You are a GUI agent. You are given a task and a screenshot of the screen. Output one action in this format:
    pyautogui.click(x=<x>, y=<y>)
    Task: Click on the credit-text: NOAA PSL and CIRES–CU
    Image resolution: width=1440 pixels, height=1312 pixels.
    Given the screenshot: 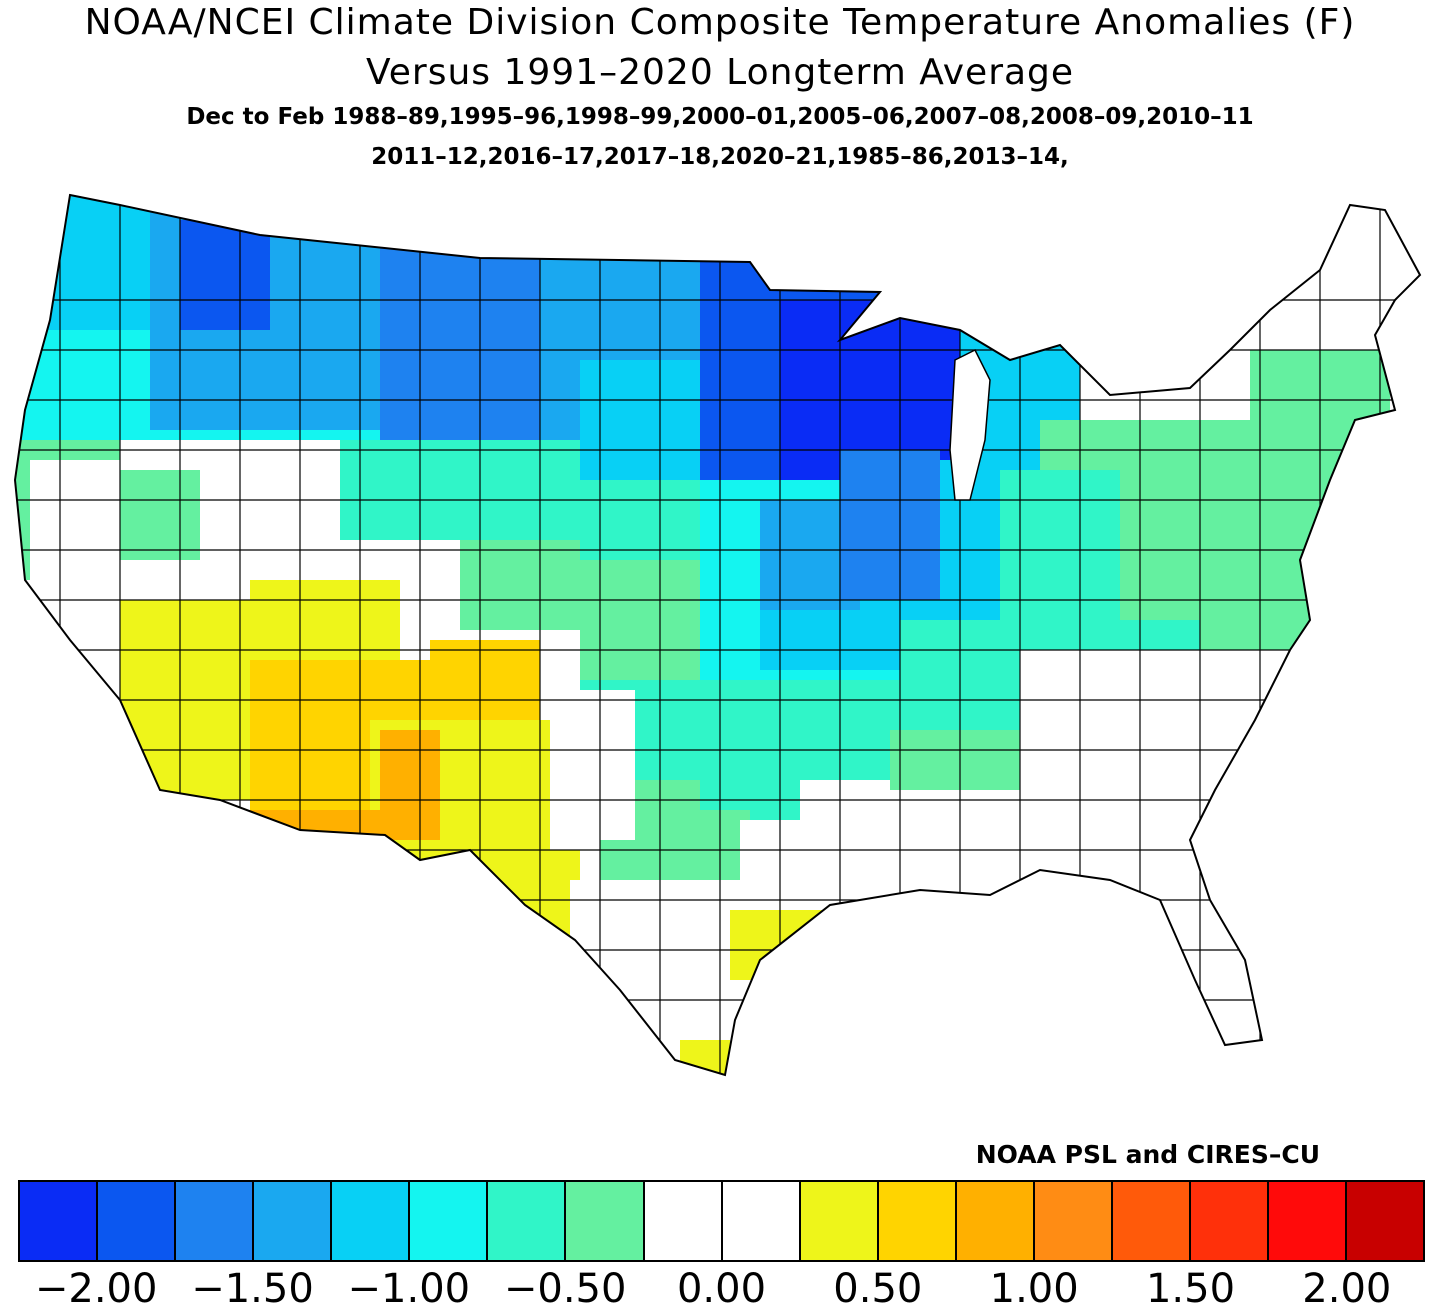 What is the action you would take?
    pyautogui.click(x=1147, y=1154)
    